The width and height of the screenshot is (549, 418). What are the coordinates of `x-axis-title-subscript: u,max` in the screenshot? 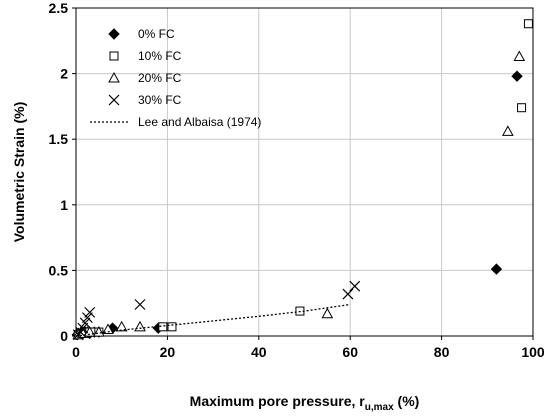 It's located at (379, 407).